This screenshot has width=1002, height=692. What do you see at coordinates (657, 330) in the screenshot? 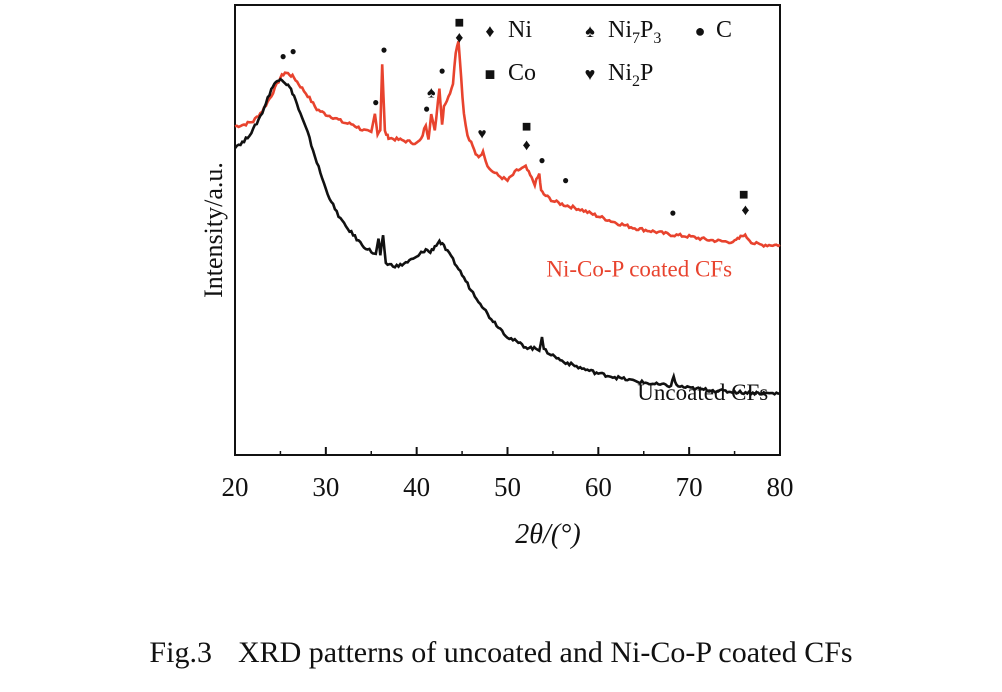
I see `series-annotations: Ni-Co-P coated CFs Uncoated CFs` at bounding box center [657, 330].